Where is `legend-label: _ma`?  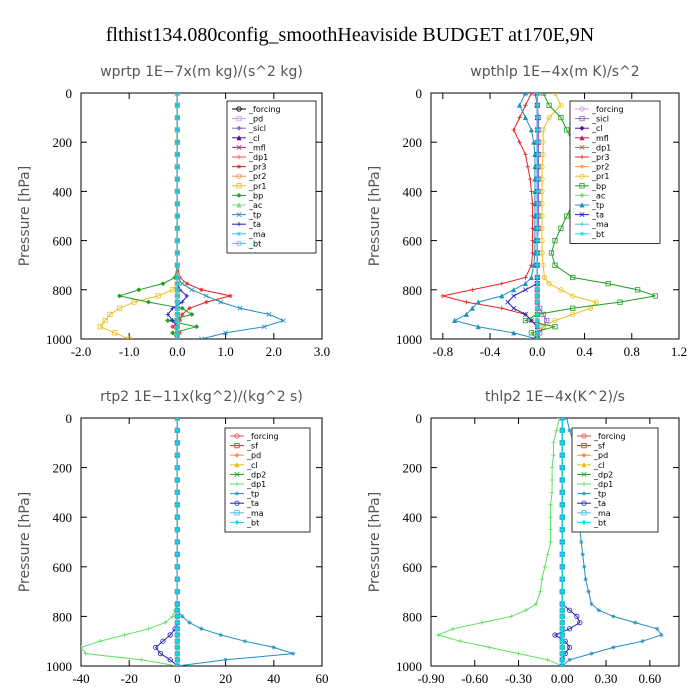 legend-label: _ma is located at coordinates (602, 513).